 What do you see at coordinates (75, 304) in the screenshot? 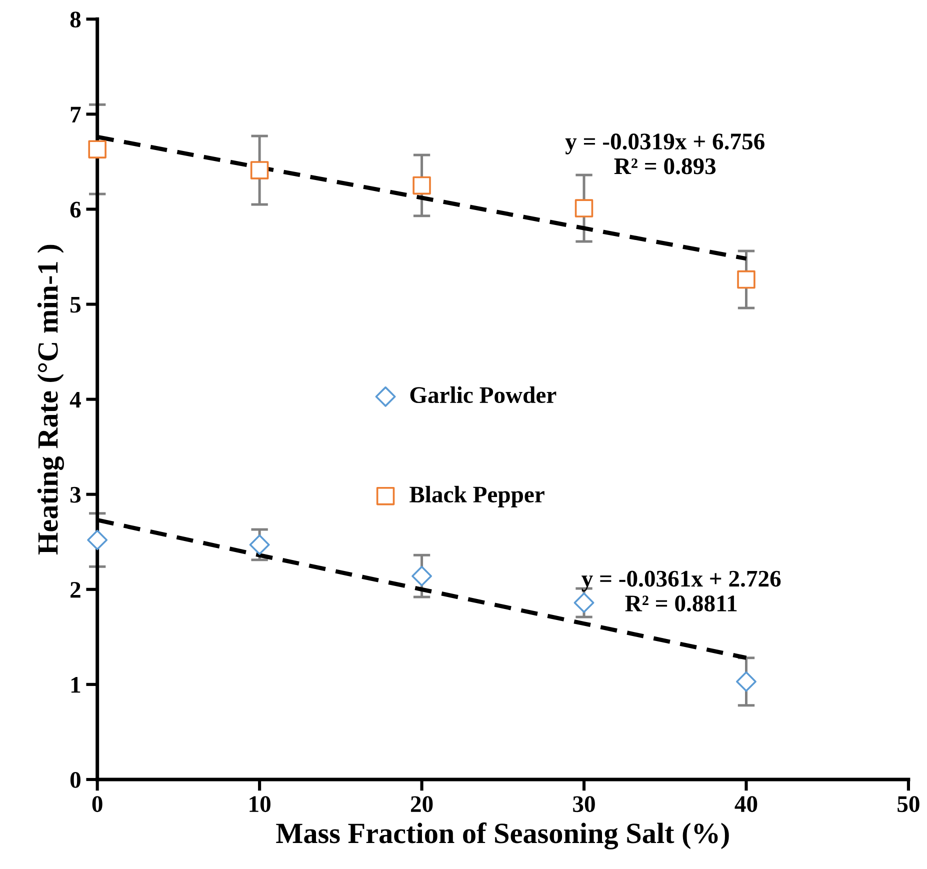
I see `y-tick-label: 5` at bounding box center [75, 304].